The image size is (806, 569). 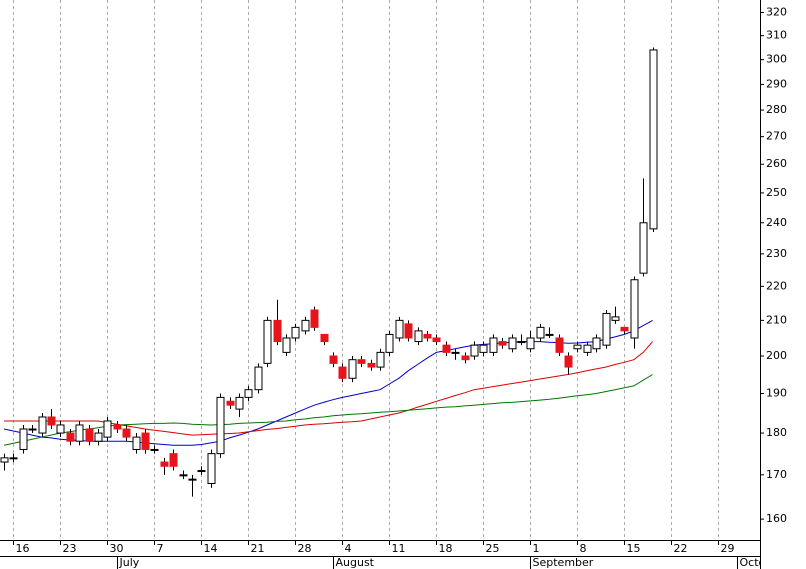 What do you see at coordinates (776, 393) in the screenshot?
I see `y-tick-label: 190` at bounding box center [776, 393].